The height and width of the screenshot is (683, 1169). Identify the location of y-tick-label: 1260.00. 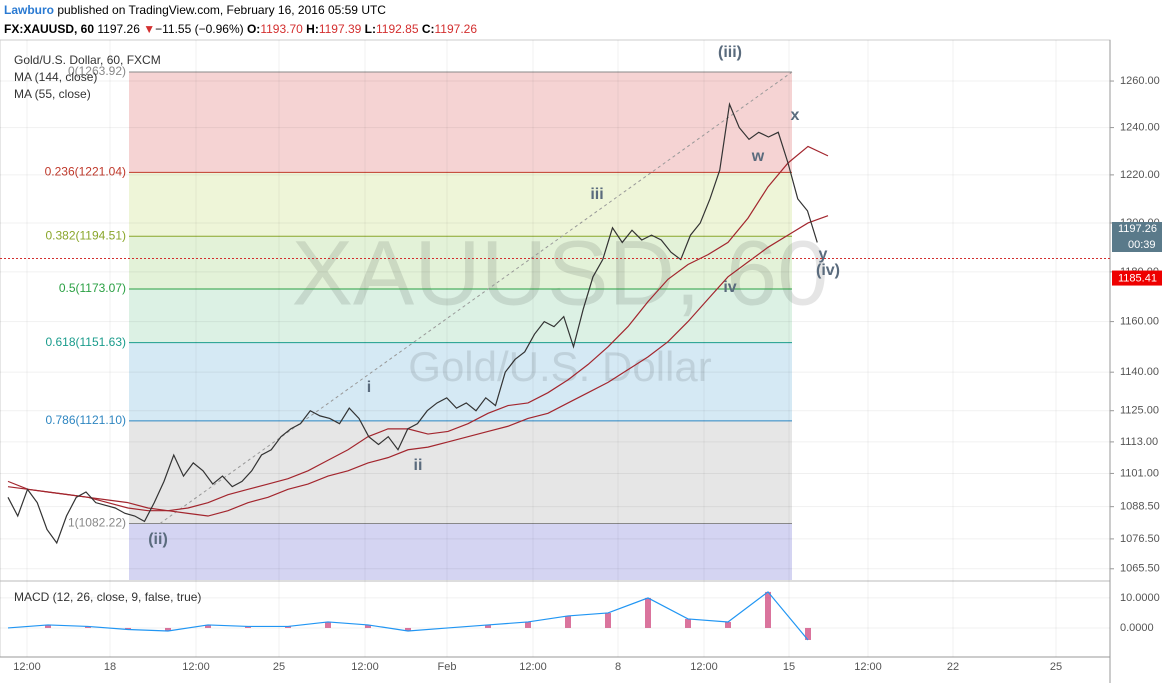
(1140, 81).